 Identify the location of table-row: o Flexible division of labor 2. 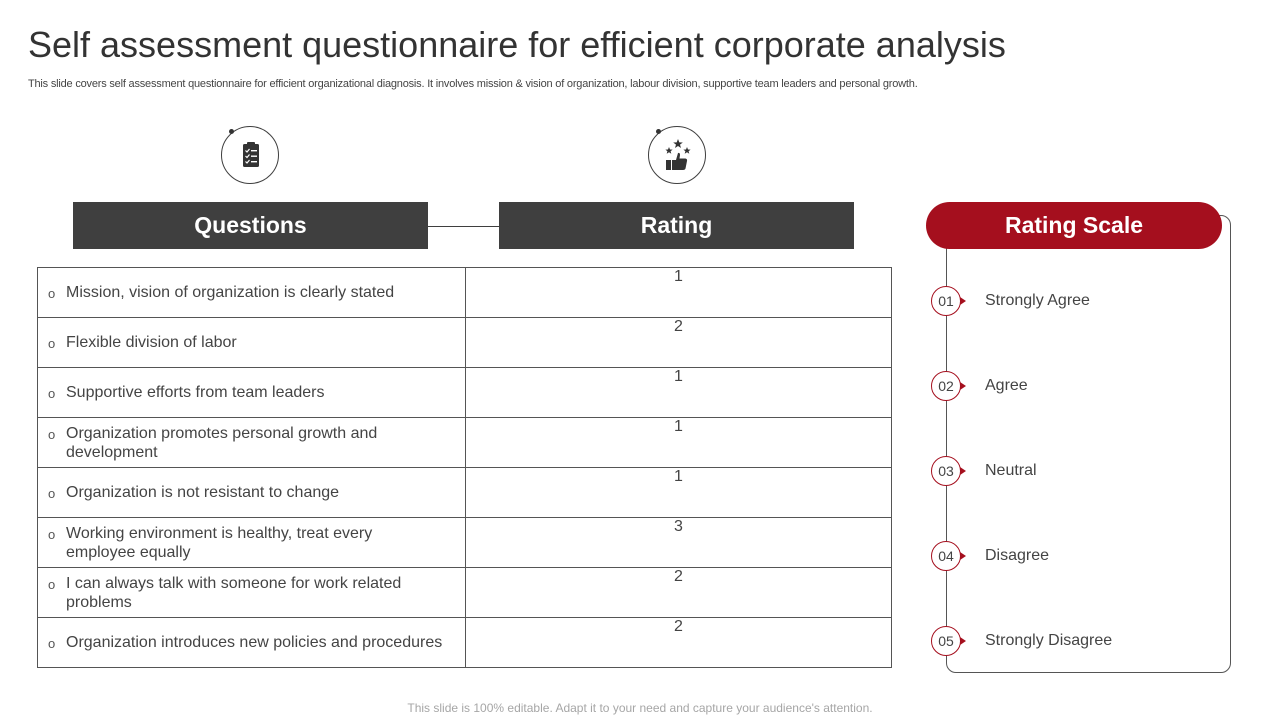
(464, 342).